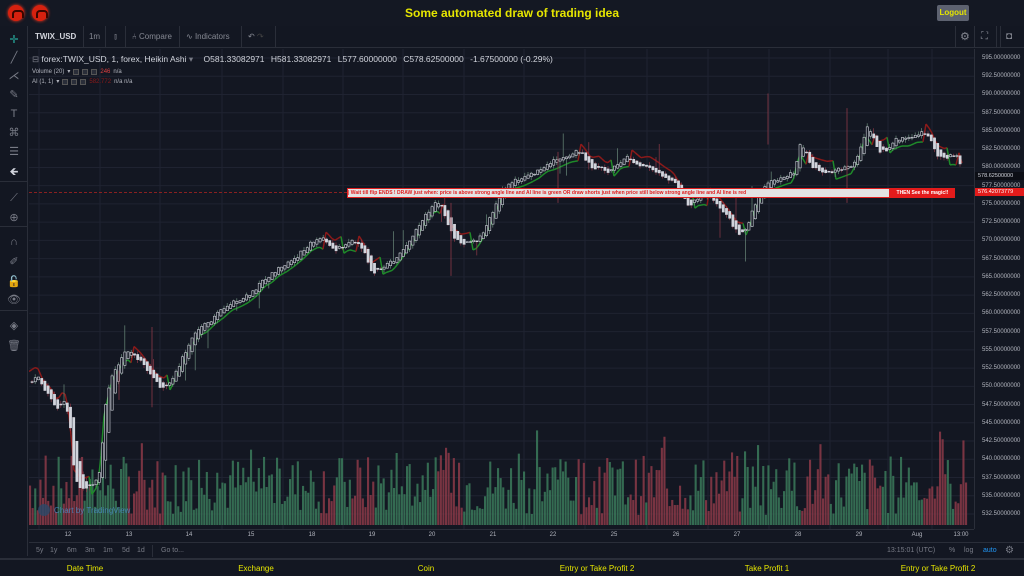  What do you see at coordinates (1001, 477) in the screenshot?
I see `price-tick-label: 537.50000000` at bounding box center [1001, 477].